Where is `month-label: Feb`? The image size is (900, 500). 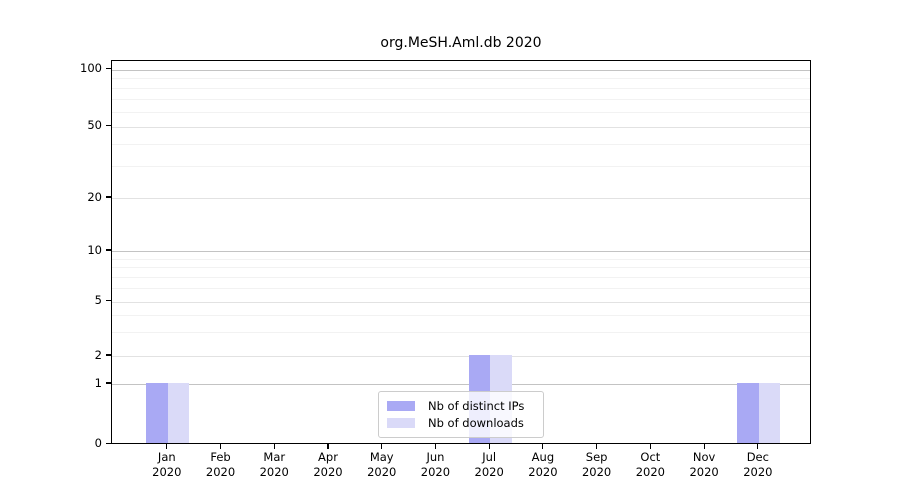
month-label: Feb is located at coordinates (220, 456).